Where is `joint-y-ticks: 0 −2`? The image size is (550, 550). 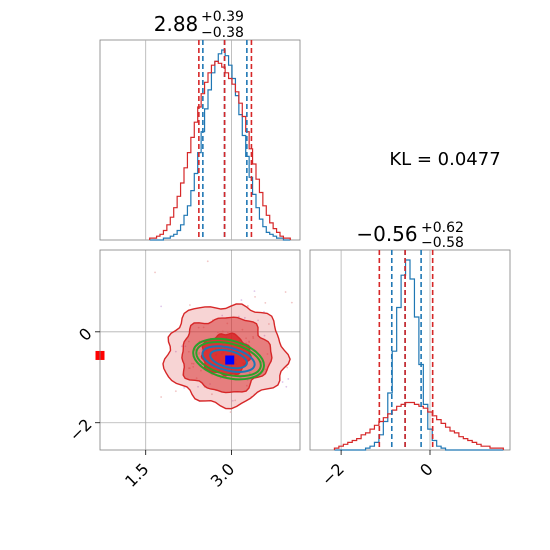
joint-y-ticks: 0 −2 is located at coordinates (83, 384).